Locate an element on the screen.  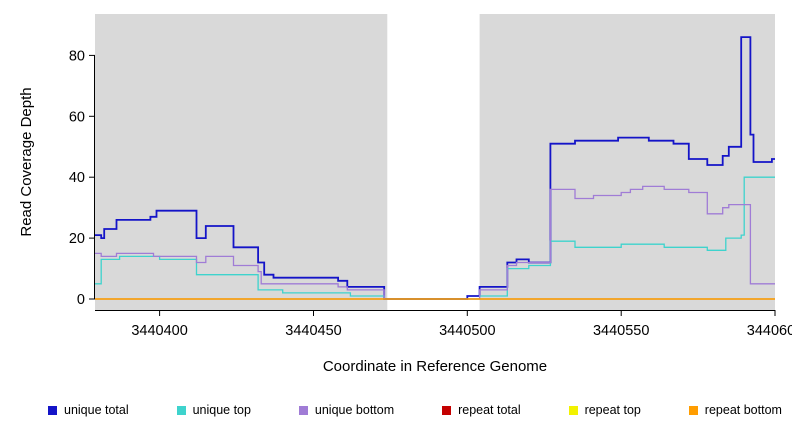
legend-label: unique top is located at coordinates (221, 410).